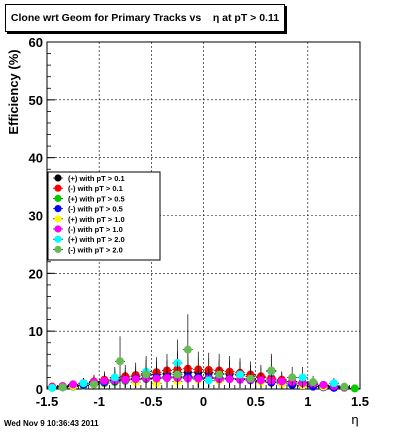  I want to click on y-tick-label: 30, so click(36, 216).